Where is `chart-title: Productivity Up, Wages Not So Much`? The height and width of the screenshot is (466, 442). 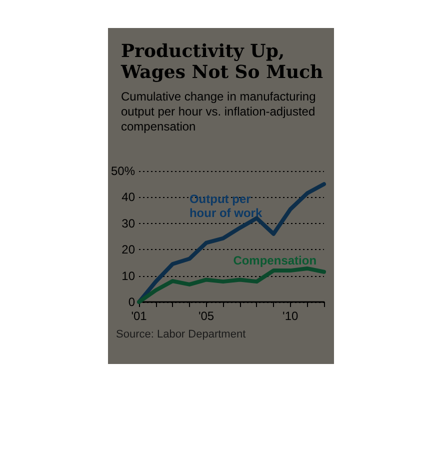 chart-title: Productivity Up, Wages Not So Much is located at coordinates (222, 62).